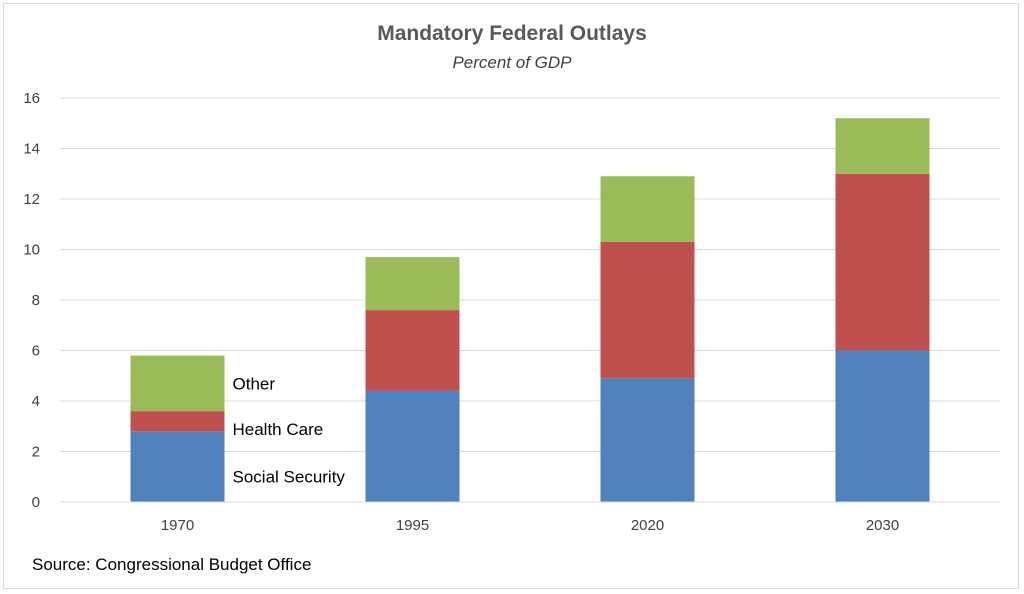 Image resolution: width=1024 pixels, height=594 pixels. What do you see at coordinates (177, 383) in the screenshot?
I see `bar-1970-other` at bounding box center [177, 383].